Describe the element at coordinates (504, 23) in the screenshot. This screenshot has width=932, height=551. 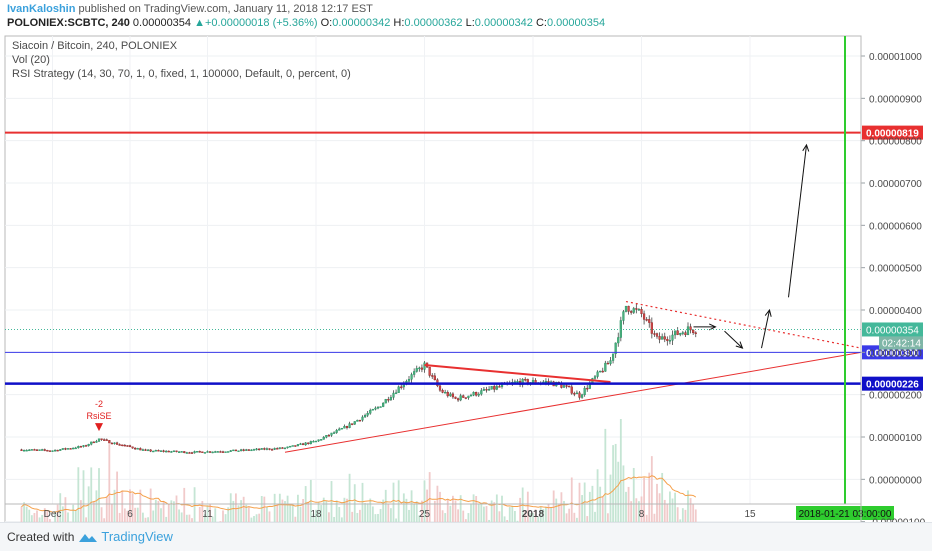
I see `low-value: 0.00000342` at that location.